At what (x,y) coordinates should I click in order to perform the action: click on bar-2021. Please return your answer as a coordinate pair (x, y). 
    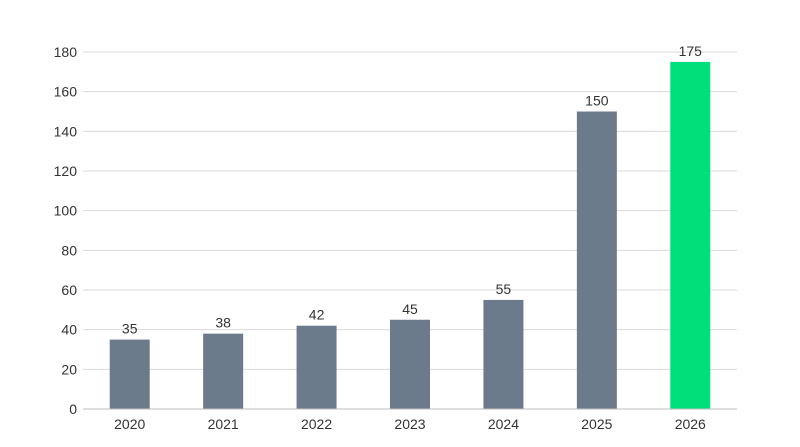
    Looking at the image, I should click on (223, 371).